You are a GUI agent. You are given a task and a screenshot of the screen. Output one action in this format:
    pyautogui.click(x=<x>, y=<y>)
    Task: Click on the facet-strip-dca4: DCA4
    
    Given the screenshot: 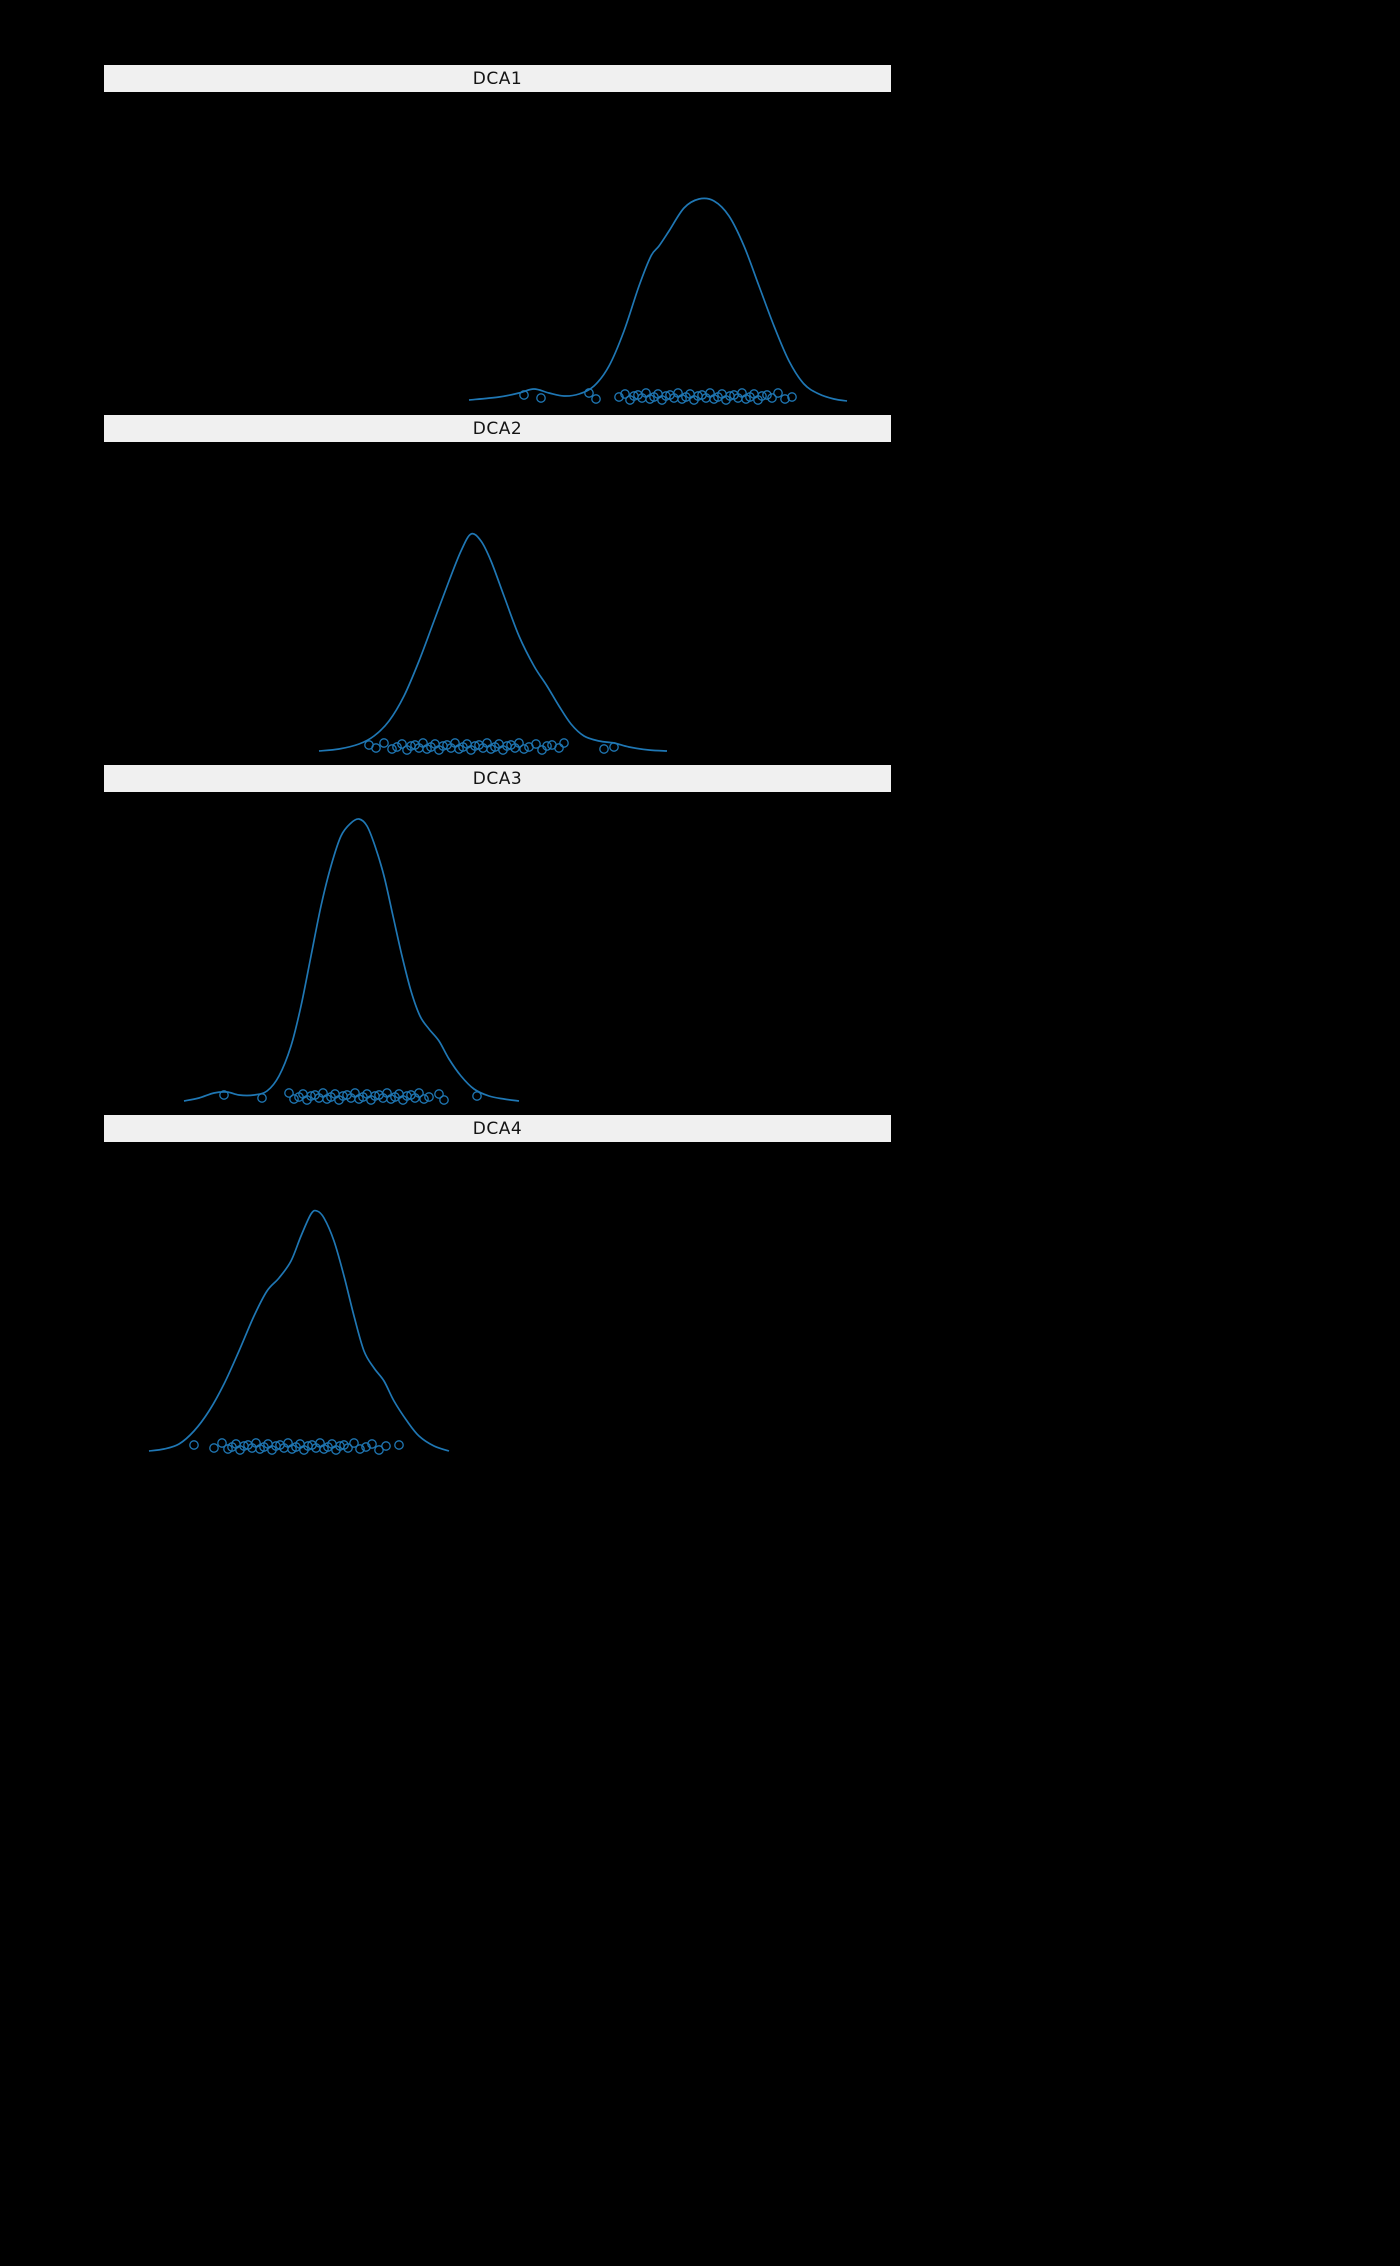 What is the action you would take?
    pyautogui.click(x=497, y=1128)
    